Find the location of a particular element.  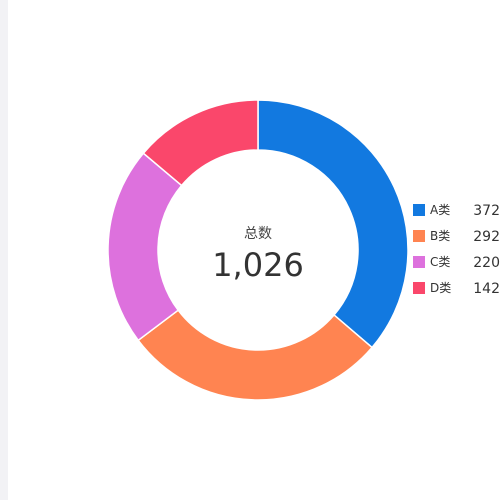

legend-label: A类 is located at coordinates (440, 210).